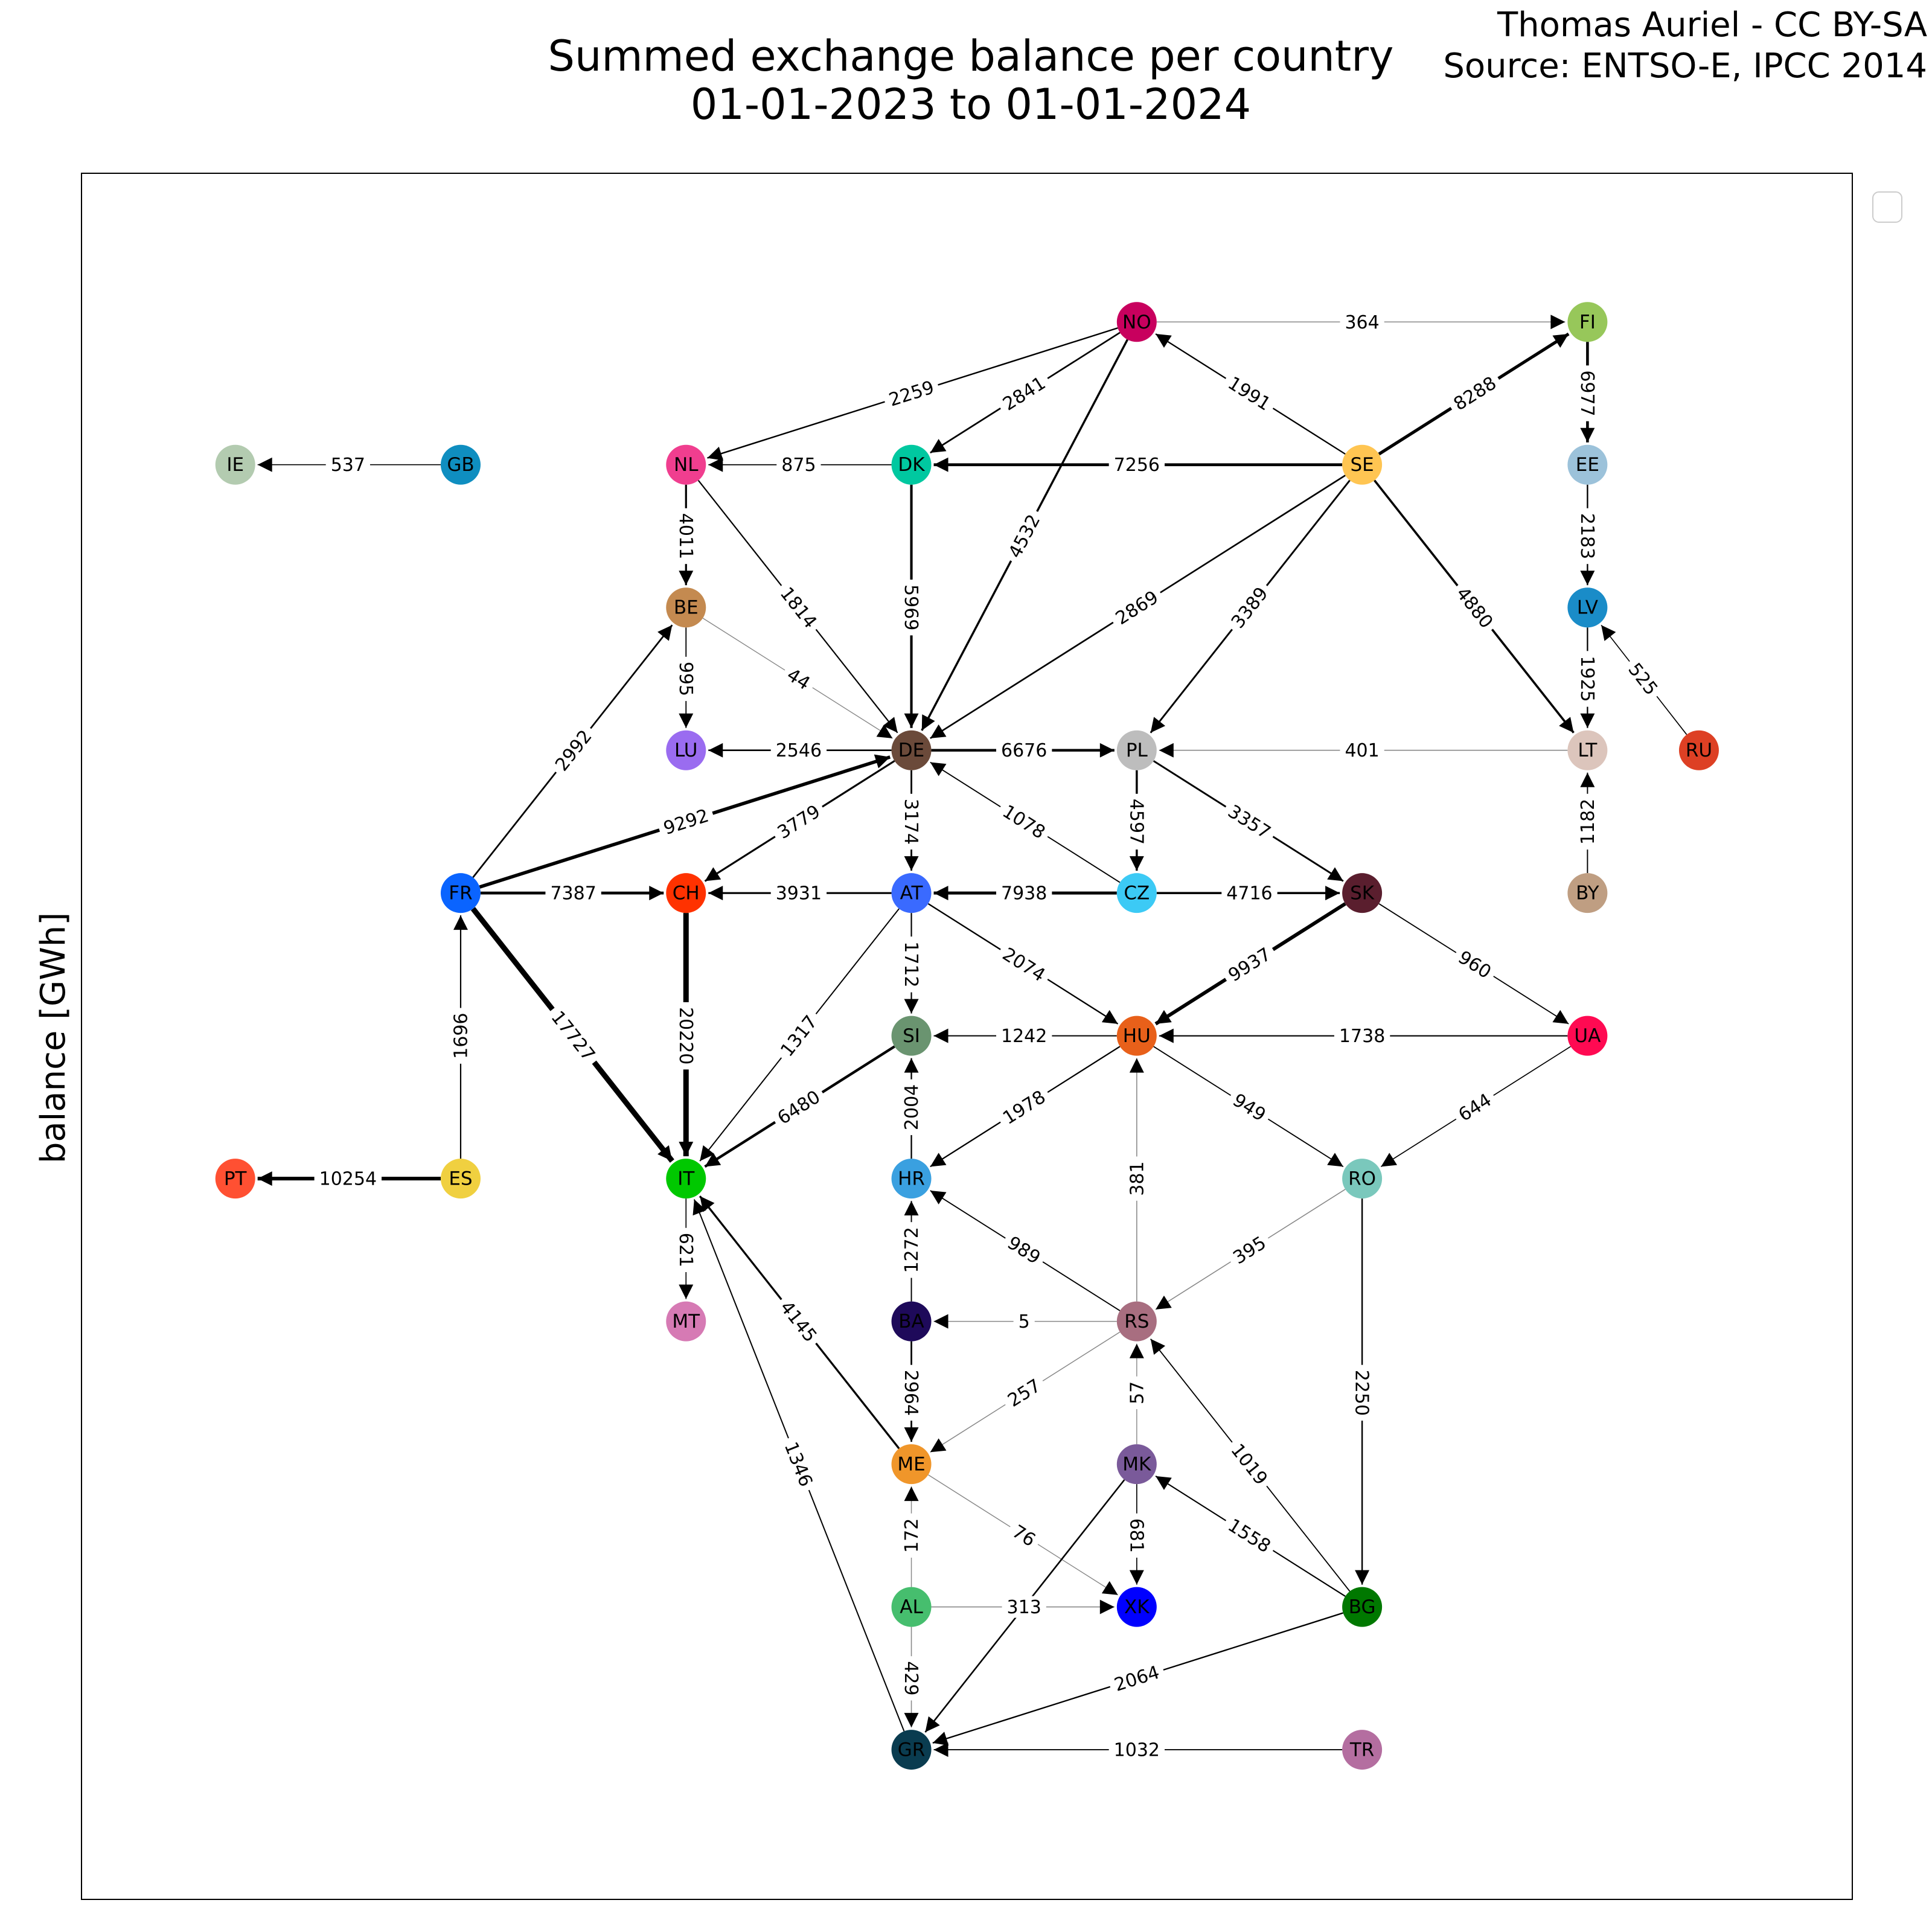 The height and width of the screenshot is (1932, 1932). I want to click on node-label: IT, so click(686, 1179).